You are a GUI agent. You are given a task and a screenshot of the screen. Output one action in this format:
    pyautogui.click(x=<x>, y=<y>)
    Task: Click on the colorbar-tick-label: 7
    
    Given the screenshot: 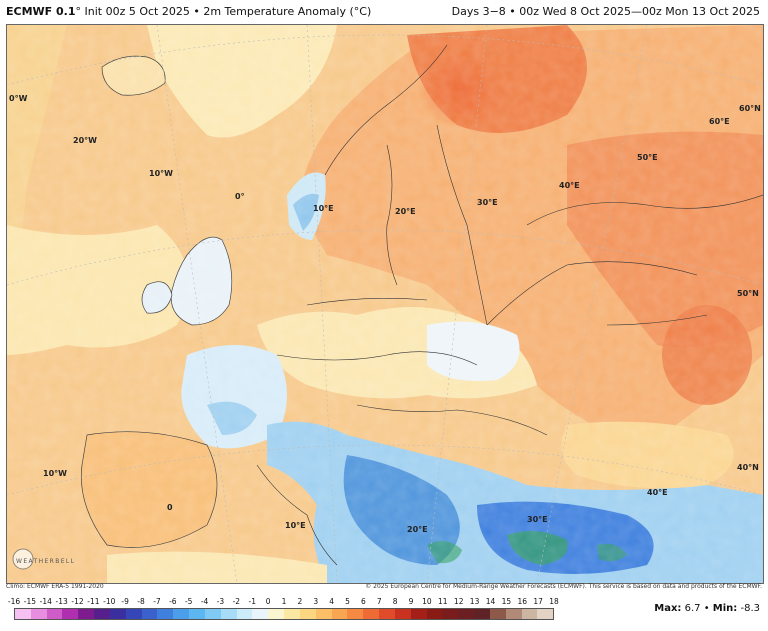 What is the action you would take?
    pyautogui.click(x=379, y=601)
    